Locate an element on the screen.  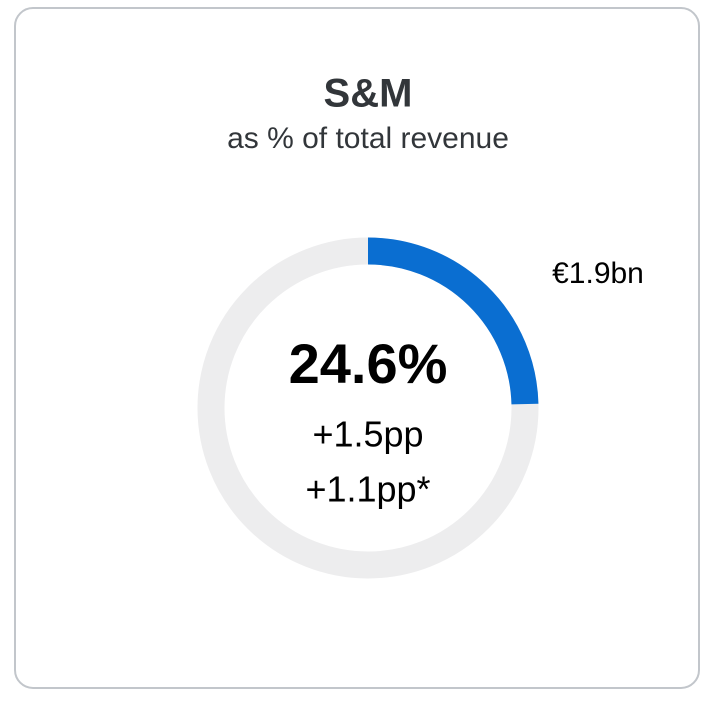
donut-segment is located at coordinates (453, 321).